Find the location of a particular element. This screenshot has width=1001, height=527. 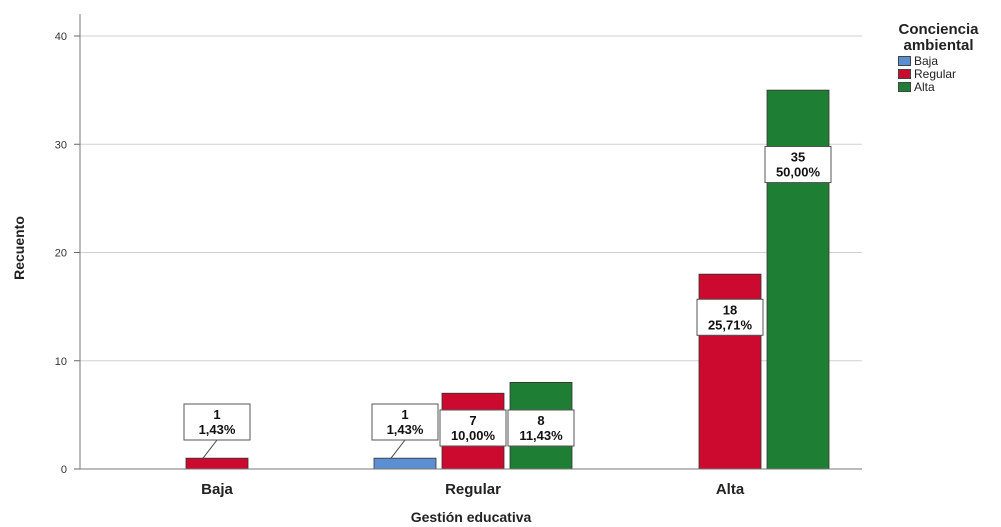

y-tick-label: 10 is located at coordinates (61, 362).